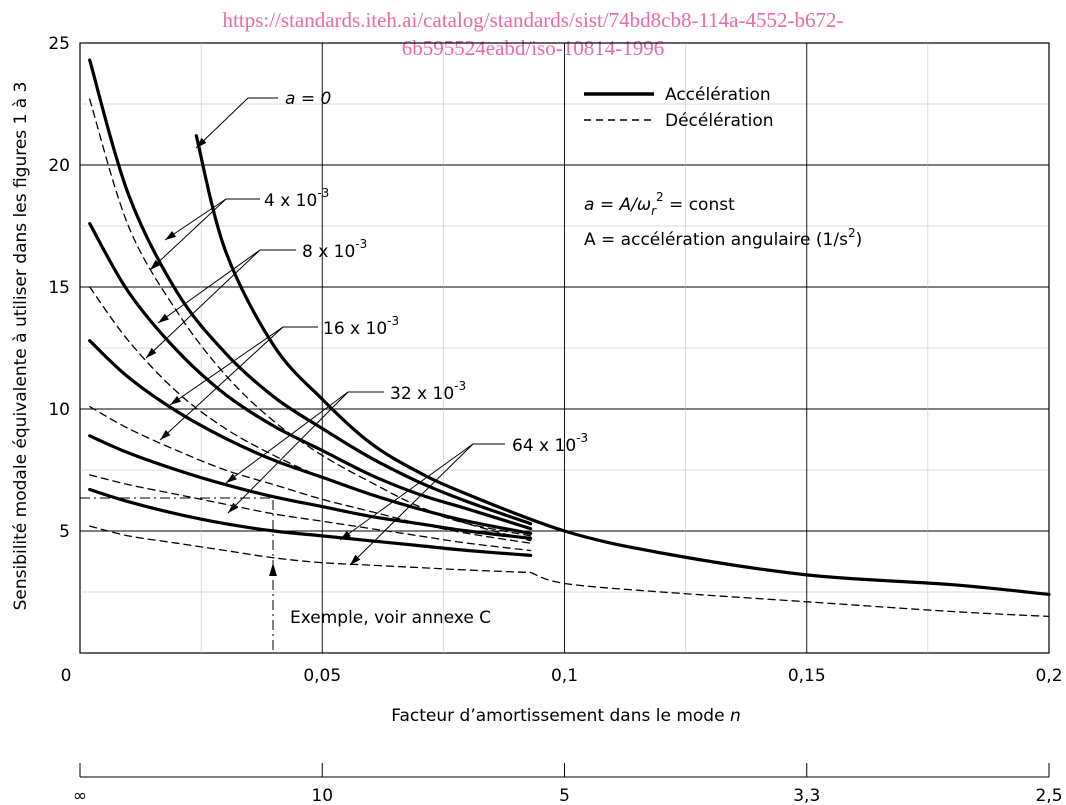  I want to click on curve-label-a0: a = 0, so click(308, 99).